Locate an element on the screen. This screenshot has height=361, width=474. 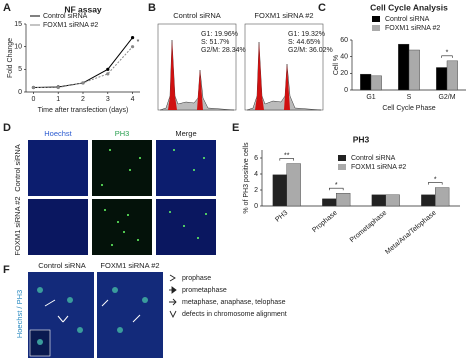
stat: G2/M: 36.02% is located at coordinates (310, 50).